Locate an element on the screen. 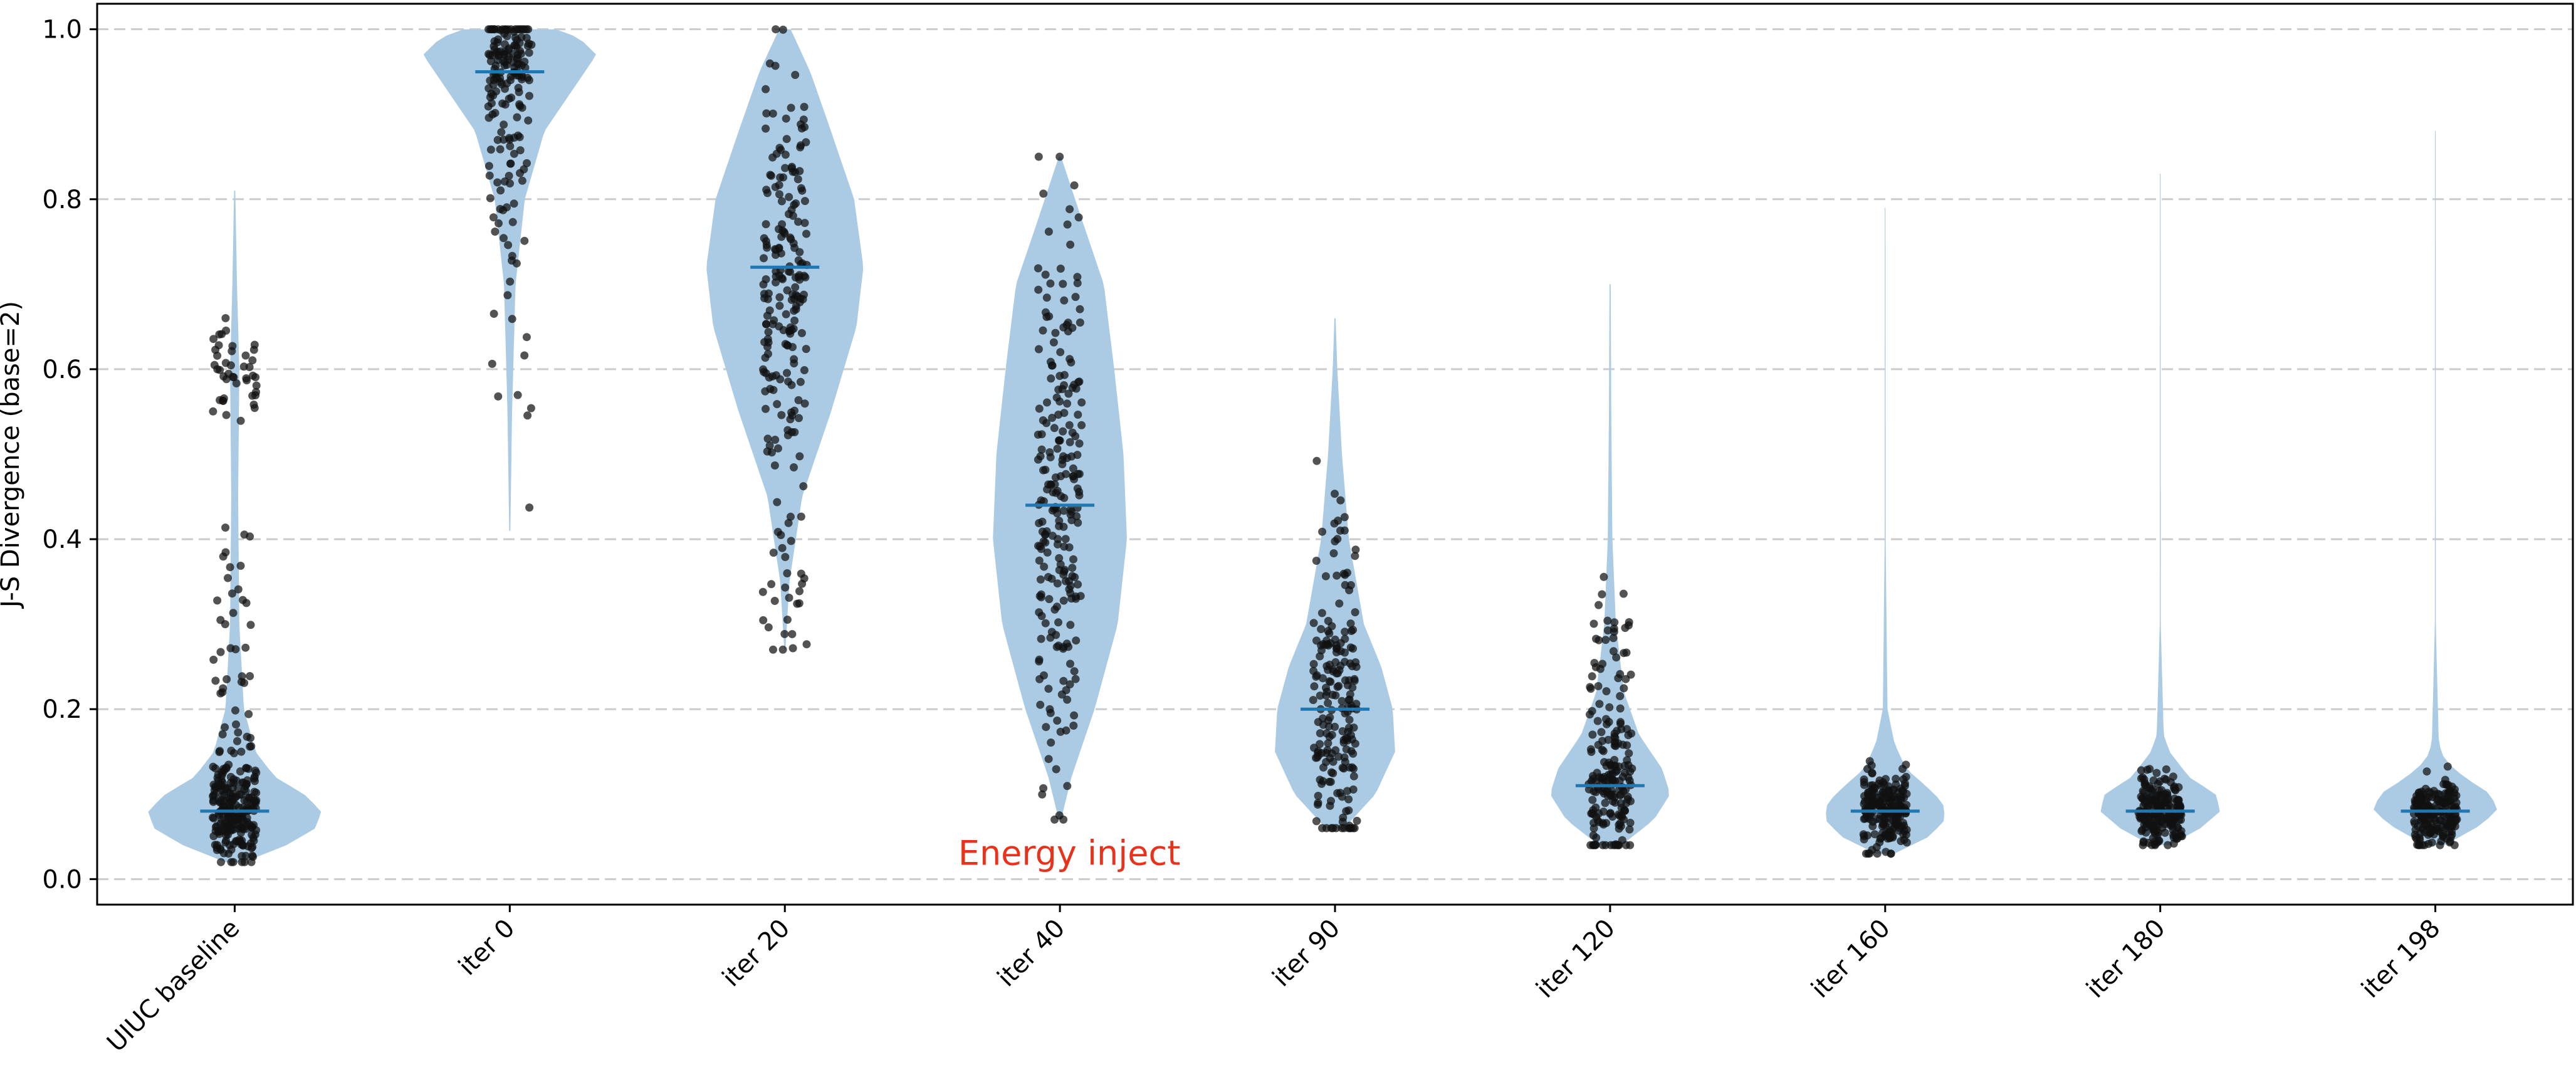 Image resolution: width=2576 pixels, height=1072 pixels. x-tick-label: iter 160 is located at coordinates (1850, 959).